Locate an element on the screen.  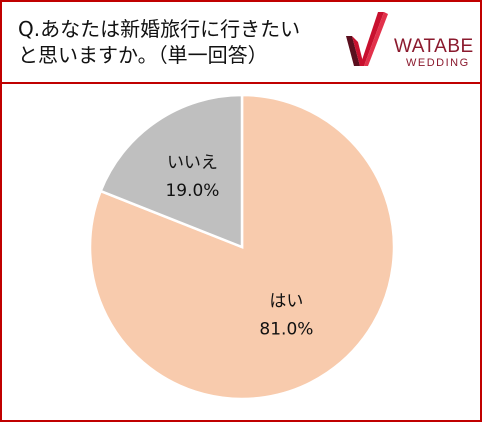
slice-value-yes: 81.0% is located at coordinates (286, 329).